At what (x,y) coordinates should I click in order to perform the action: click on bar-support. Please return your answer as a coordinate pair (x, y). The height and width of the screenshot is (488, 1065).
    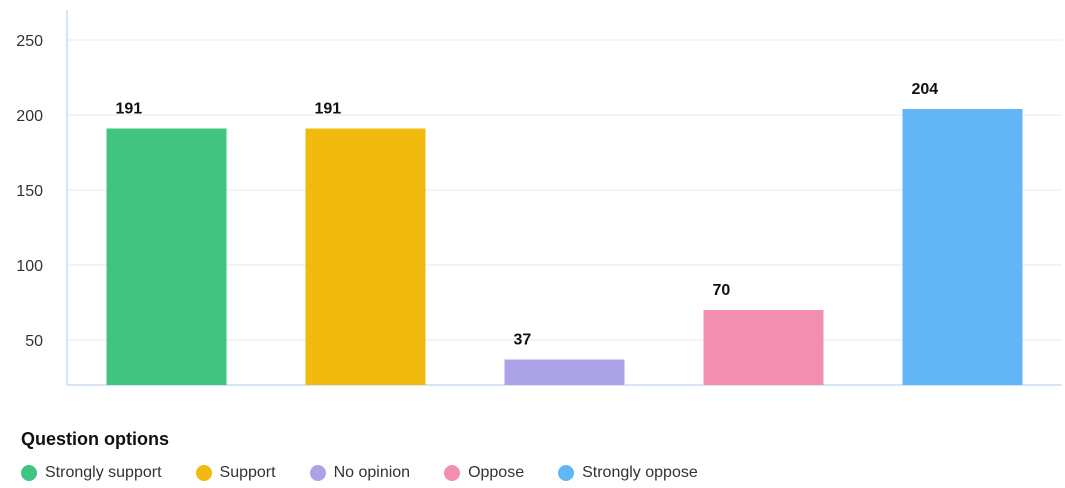
    Looking at the image, I should click on (365, 257).